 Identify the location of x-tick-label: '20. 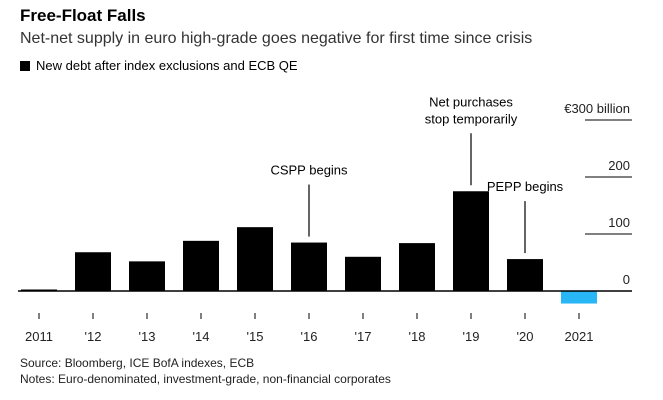
(525, 336).